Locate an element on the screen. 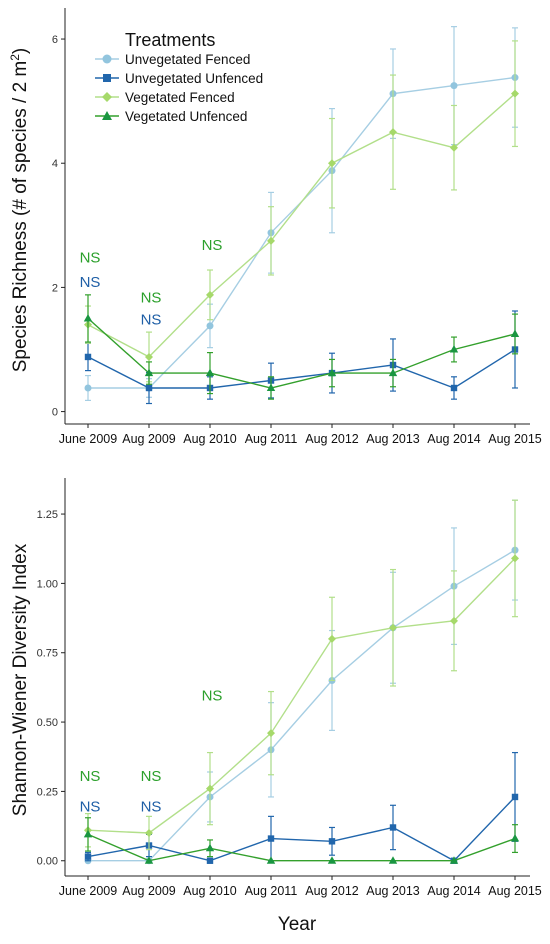  legend-item-vegetated-fenced: Vegetated Fenced is located at coordinates (165, 97).